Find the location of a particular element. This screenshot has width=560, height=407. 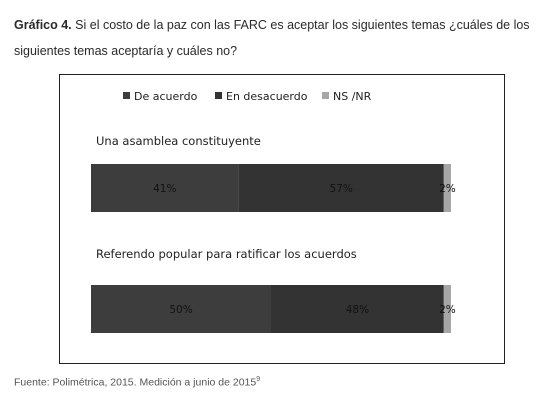

legend-label-de-acuerdo: De acuerdo is located at coordinates (166, 96).